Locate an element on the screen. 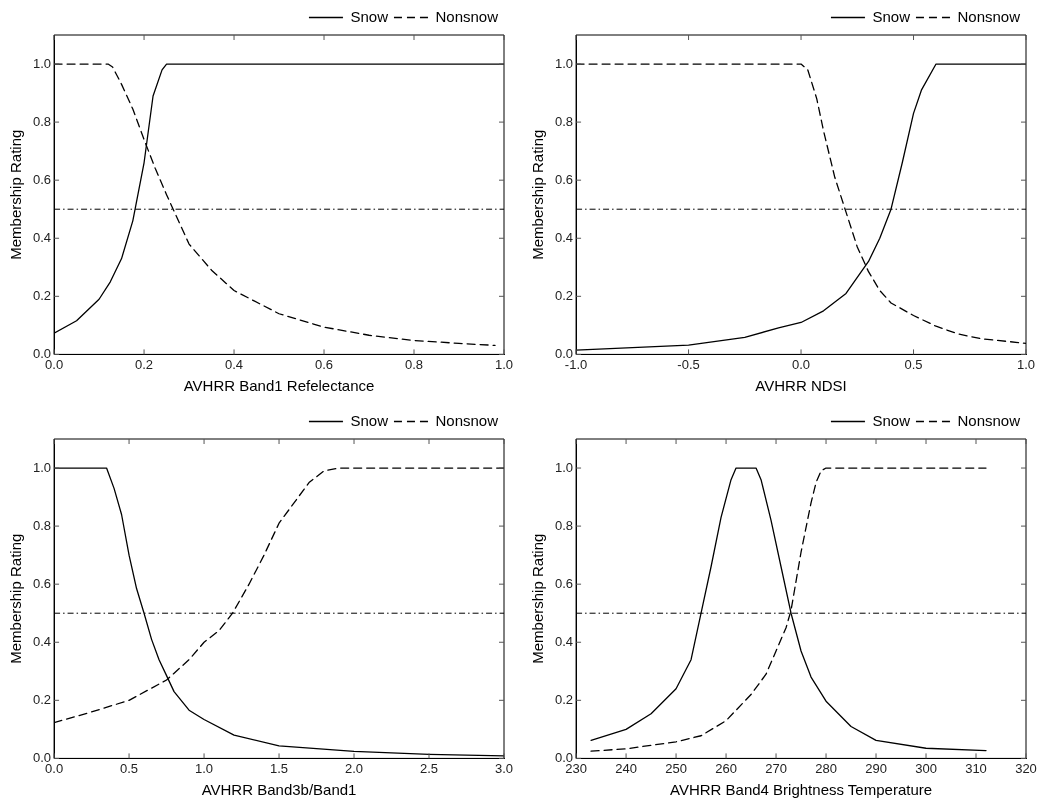 This screenshot has height=809, width=1044. x-tick-label: 1.5 is located at coordinates (279, 768).